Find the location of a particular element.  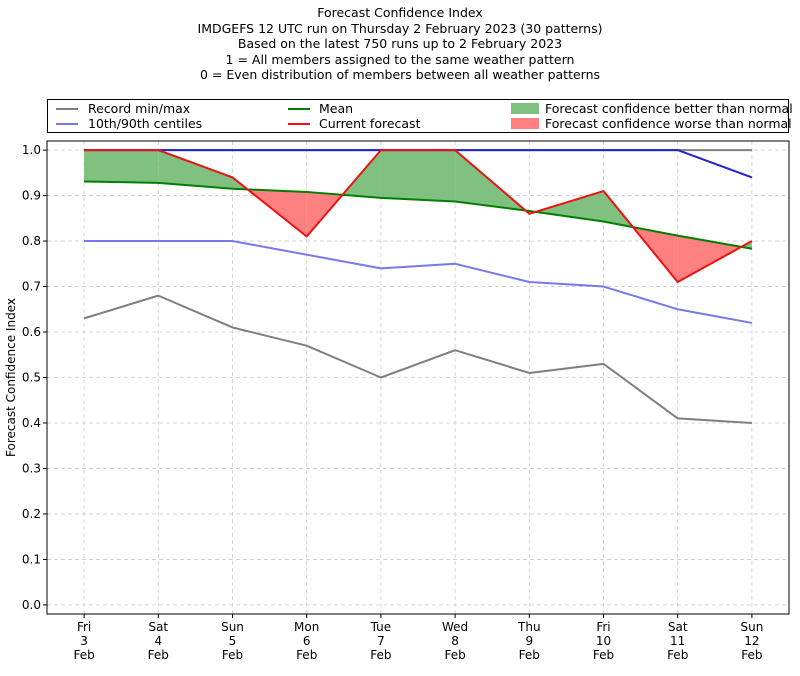

x-tick-label: 9 is located at coordinates (529, 641).